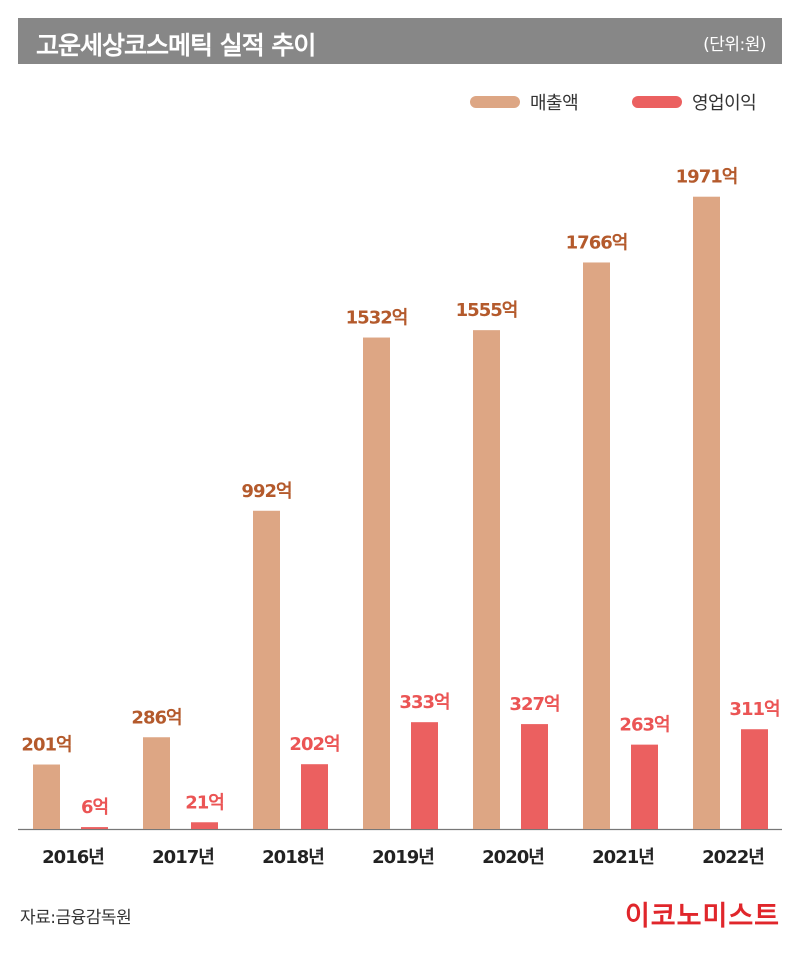  I want to click on data-label-operating-profit-5: 263억, so click(644, 725).